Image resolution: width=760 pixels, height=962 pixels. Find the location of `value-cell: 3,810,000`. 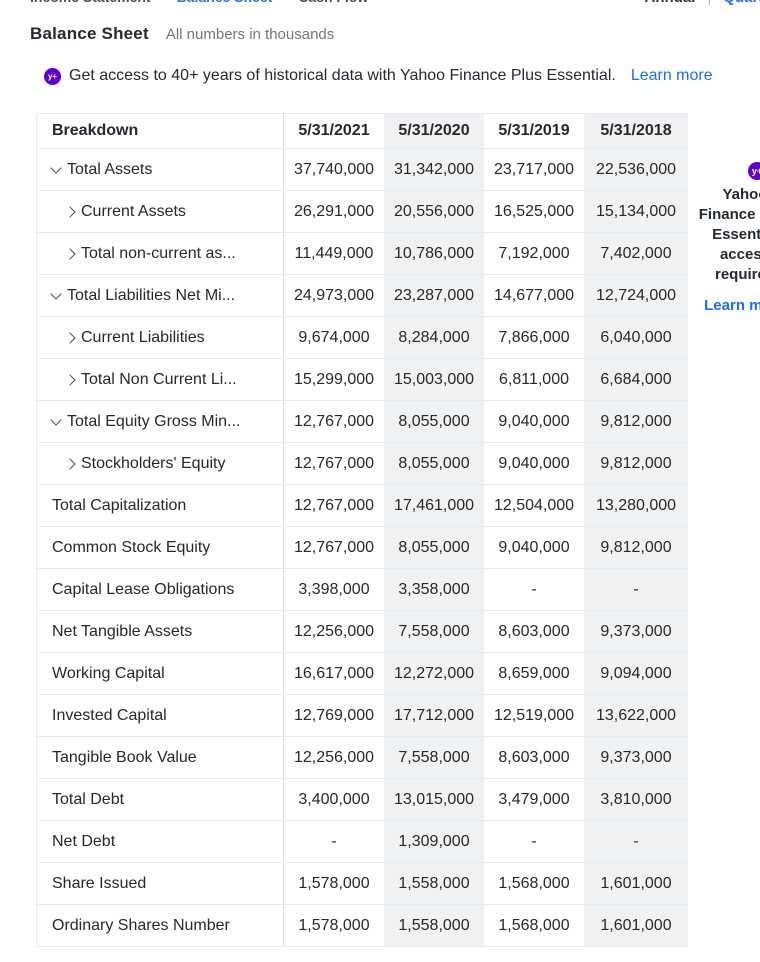

value-cell: 3,810,000 is located at coordinates (636, 799).